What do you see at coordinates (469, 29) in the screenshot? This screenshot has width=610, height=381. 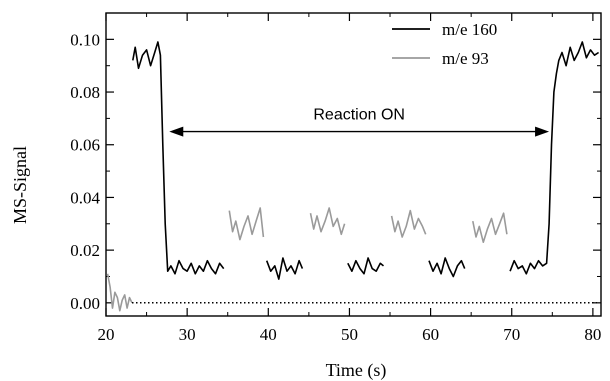 I see `legend-label-me160: m/e 160` at bounding box center [469, 29].